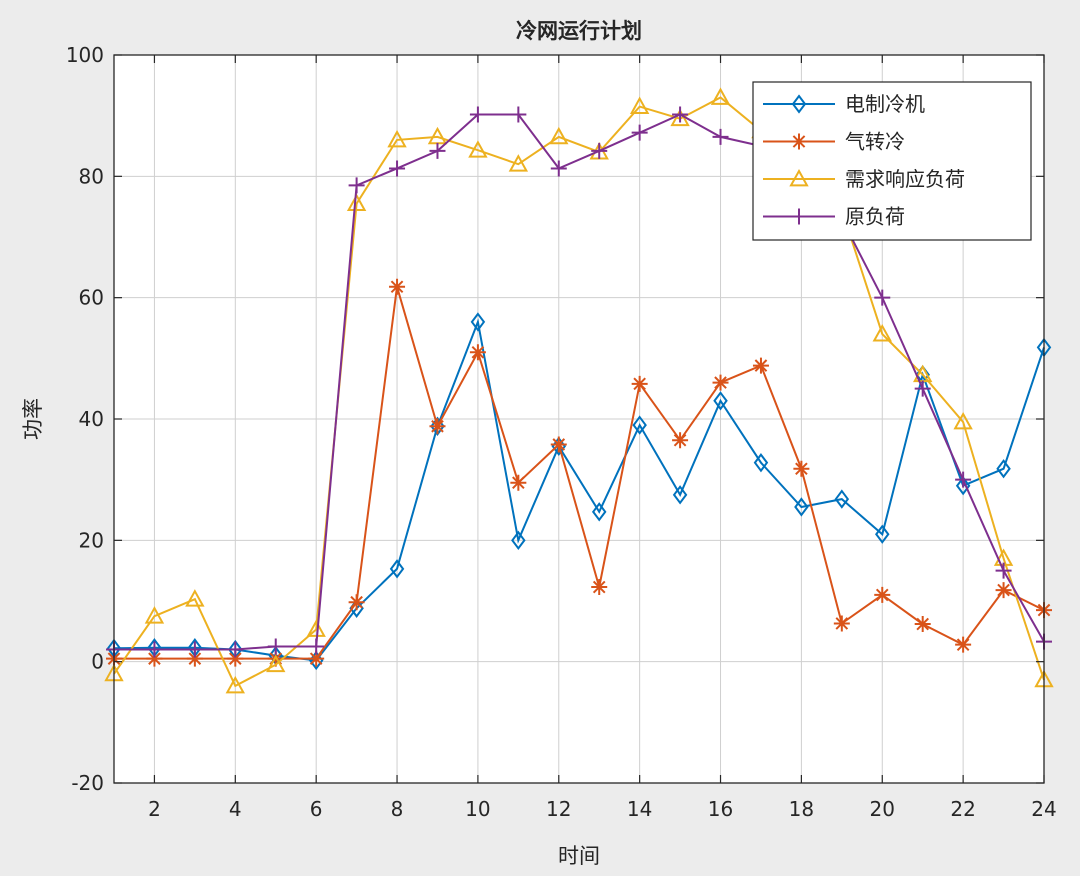 Image resolution: width=1080 pixels, height=876 pixels. Describe the element at coordinates (91, 176) in the screenshot. I see `y-tick-label: 80` at that location.